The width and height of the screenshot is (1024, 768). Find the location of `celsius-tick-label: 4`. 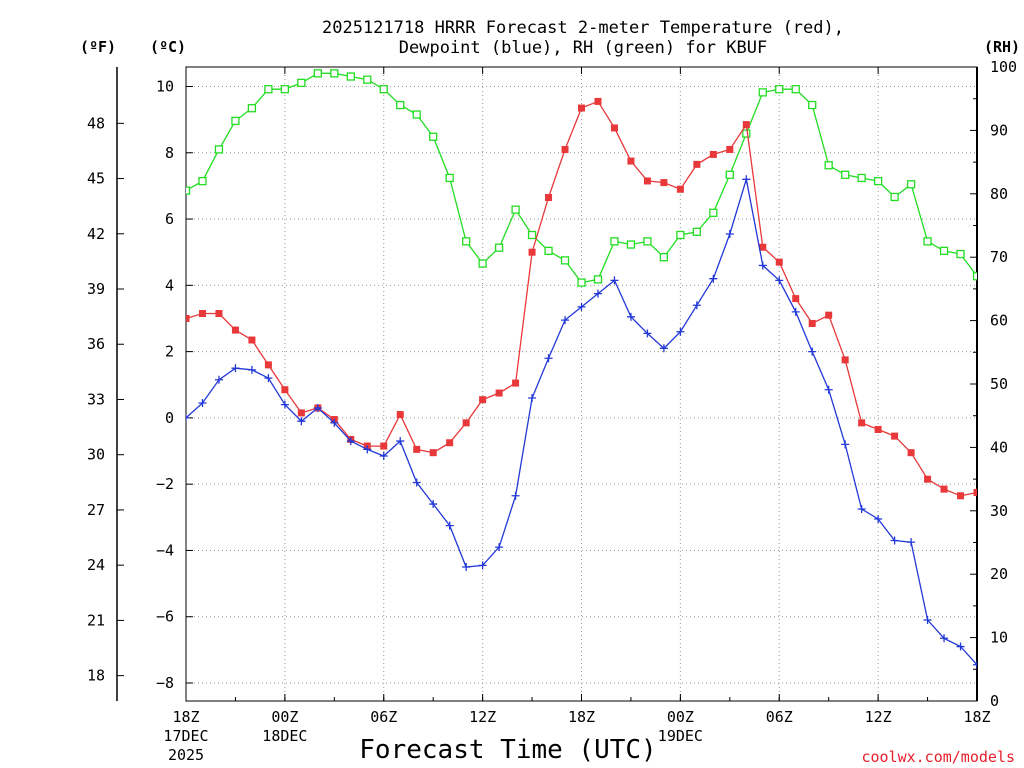

celsius-tick-label: 4 is located at coordinates (169, 285).